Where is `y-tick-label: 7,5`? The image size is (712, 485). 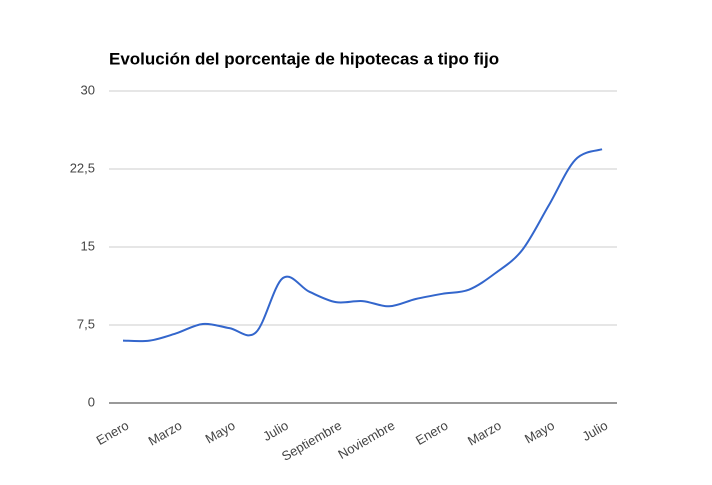
y-tick-label: 7,5 is located at coordinates (86, 323).